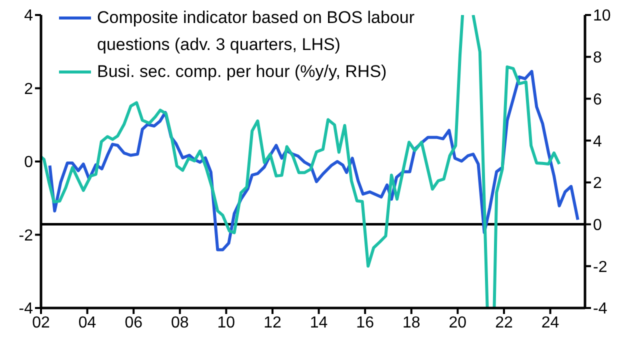 The width and height of the screenshot is (628, 353). Describe the element at coordinates (457, 323) in the screenshot. I see `x-tick-label: 20` at that location.